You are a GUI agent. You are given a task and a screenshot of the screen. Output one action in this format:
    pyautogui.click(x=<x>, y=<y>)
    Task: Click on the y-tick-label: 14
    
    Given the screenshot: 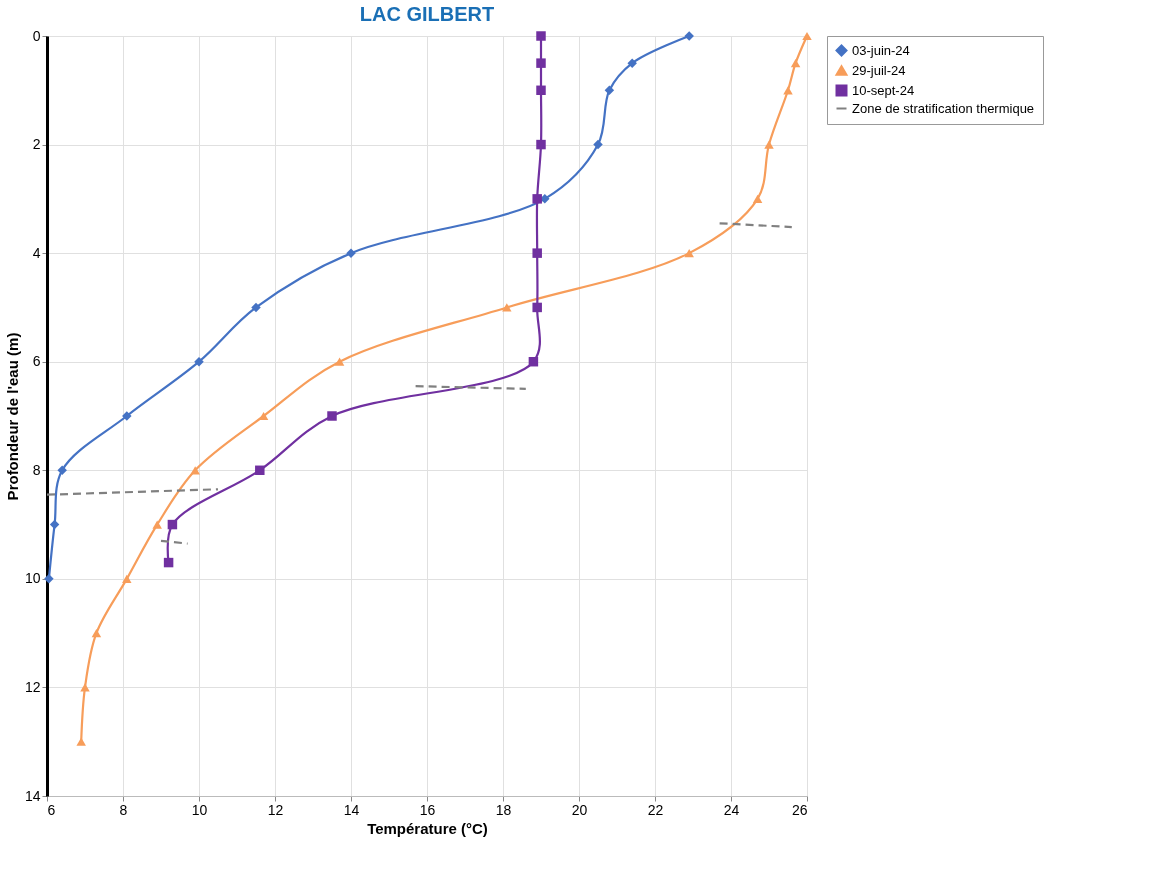 What is the action you would take?
    pyautogui.click(x=32, y=795)
    